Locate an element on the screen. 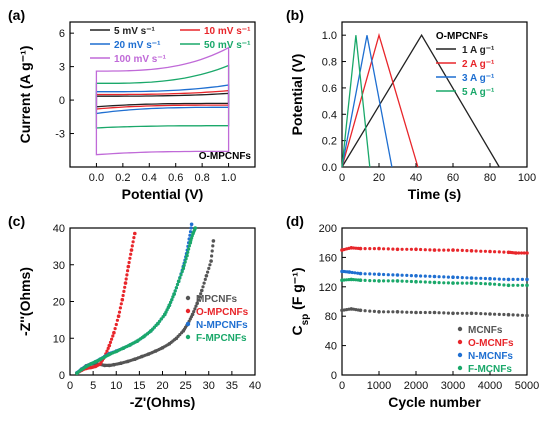 The height and width of the screenshot is (421, 550). panel-label: (d) is located at coordinates (295, 221).